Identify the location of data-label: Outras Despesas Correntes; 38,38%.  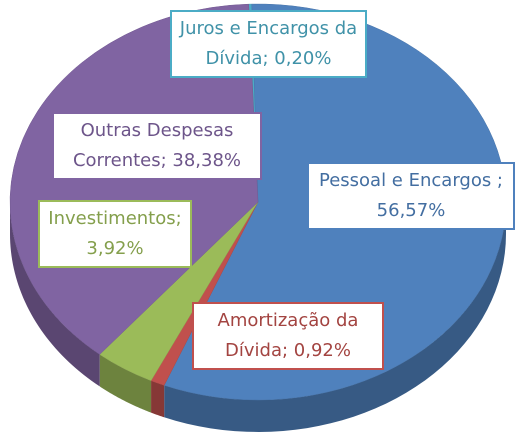
(157, 146).